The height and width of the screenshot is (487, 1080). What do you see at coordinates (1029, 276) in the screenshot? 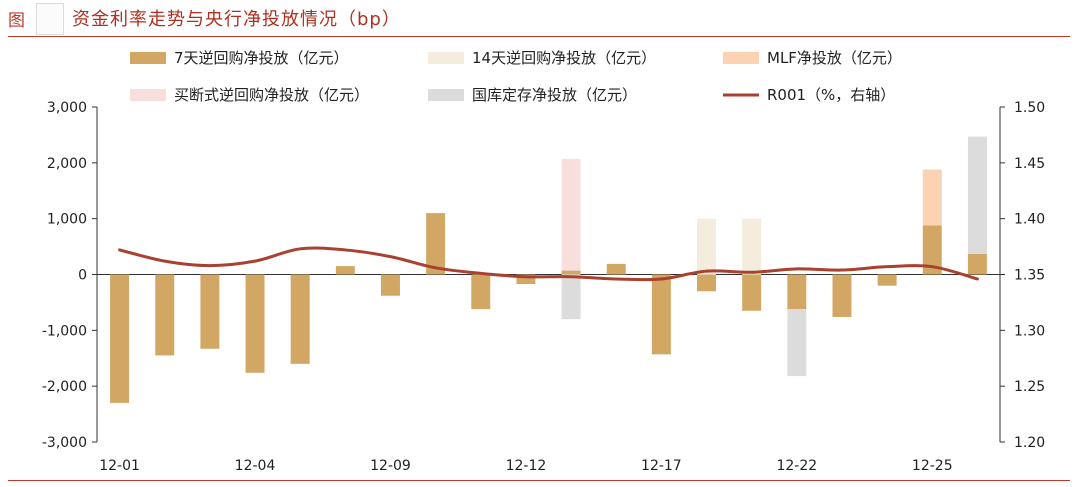
I see `y2-tick-label: 1.35` at bounding box center [1029, 276].